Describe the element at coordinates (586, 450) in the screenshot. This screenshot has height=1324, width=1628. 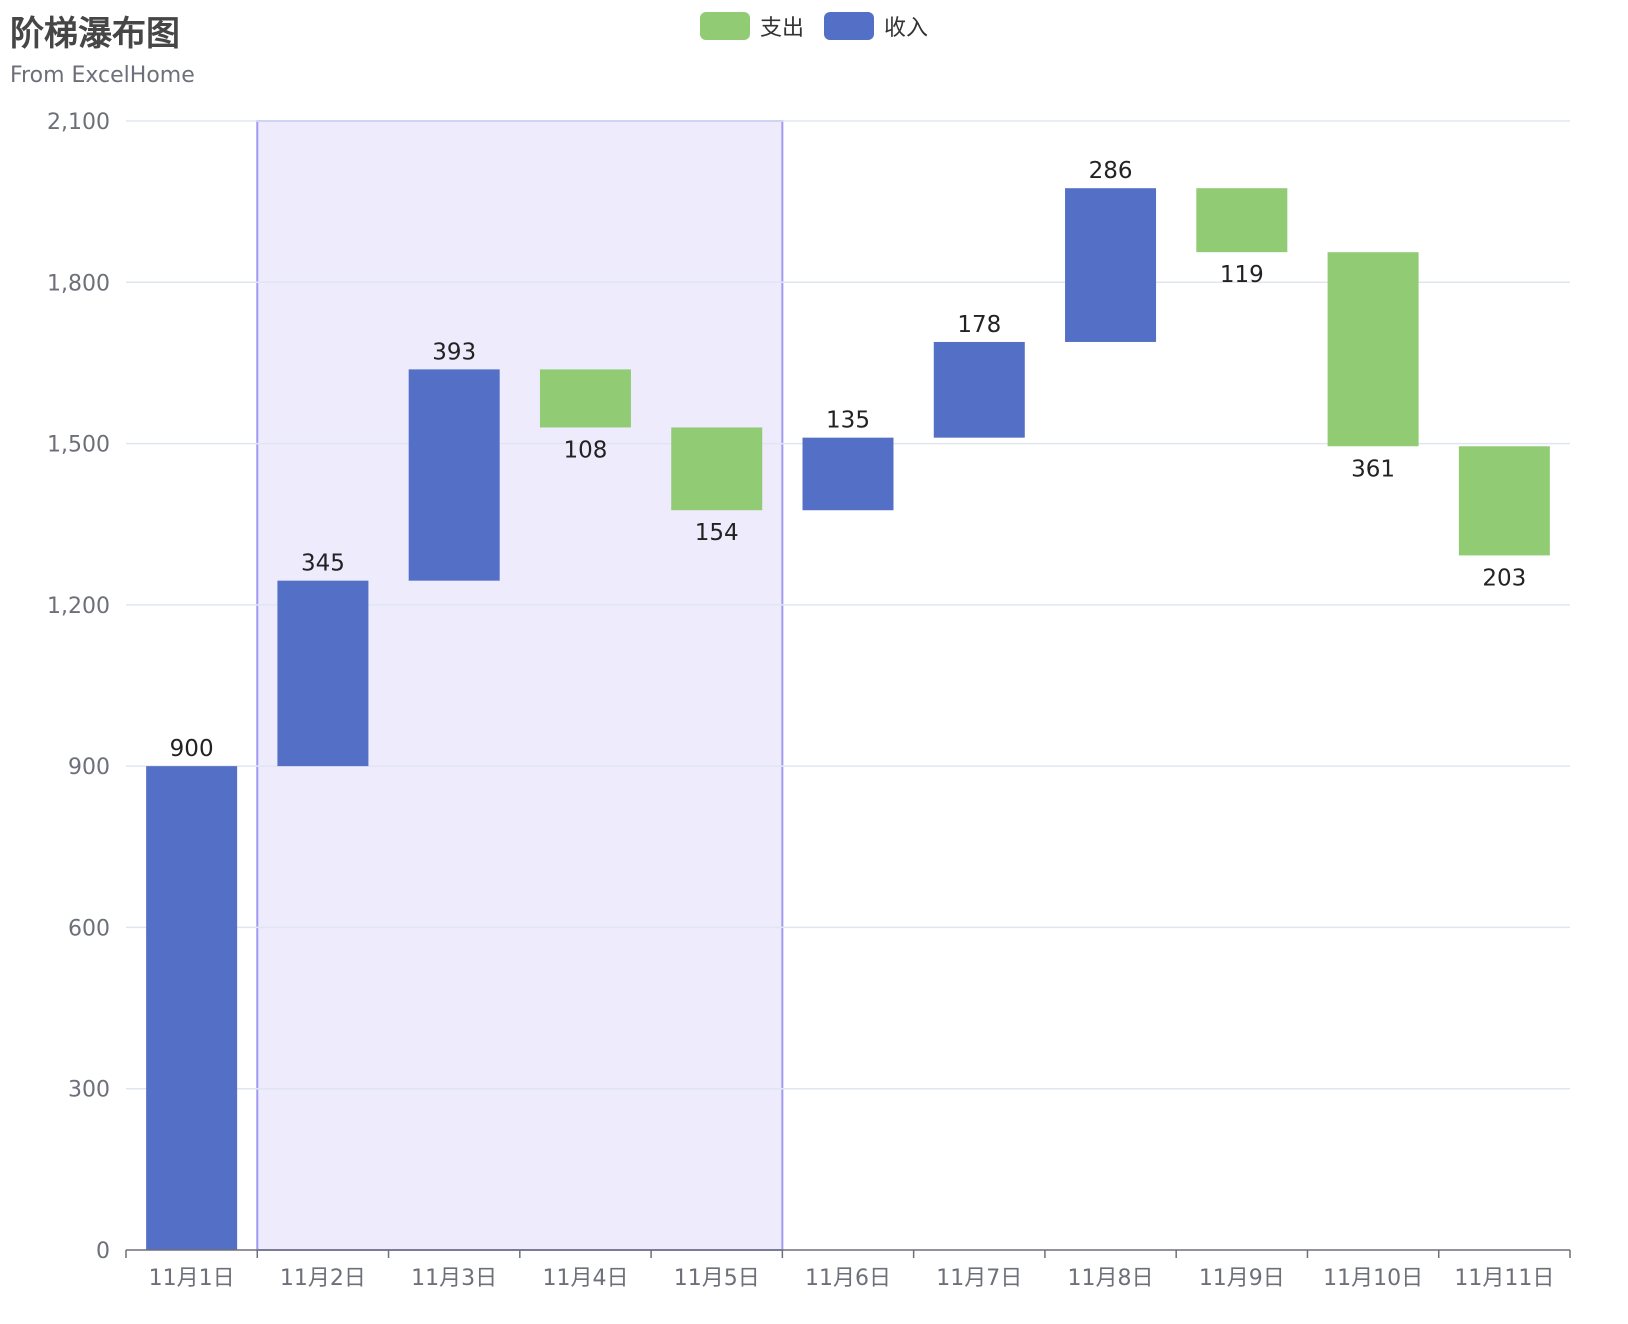
I see `data-label-expense: 108` at that location.